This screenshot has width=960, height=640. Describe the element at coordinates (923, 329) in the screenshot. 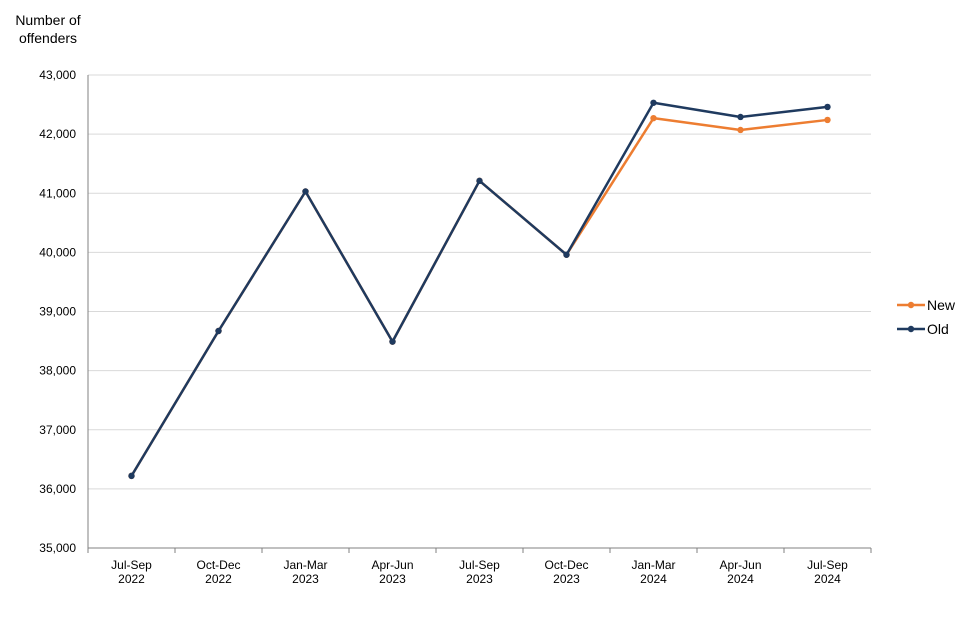

I see `legend-item-old: Old` at that location.